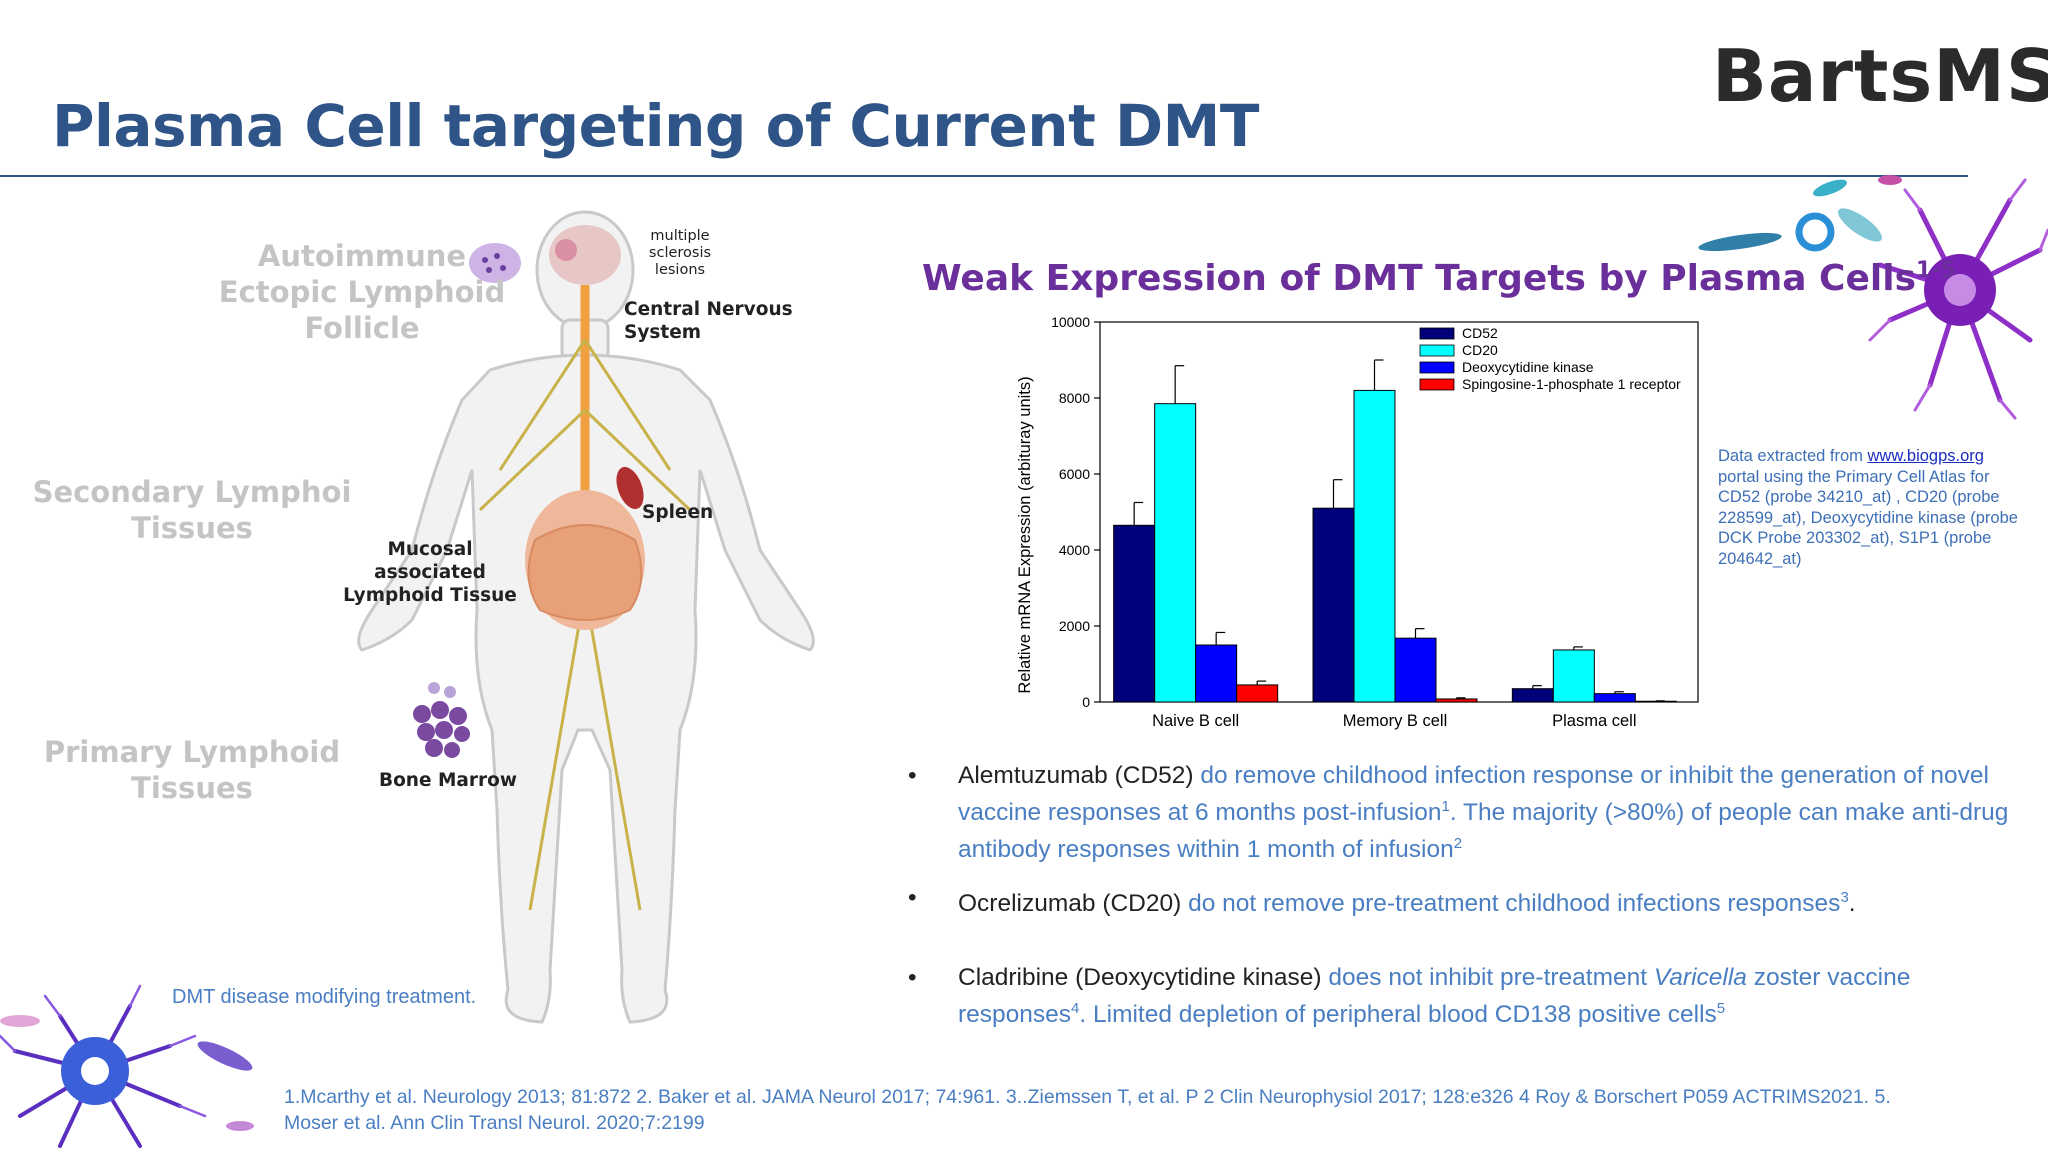 The image size is (2048, 1152). I want to click on legend-label: CD20, so click(1480, 350).